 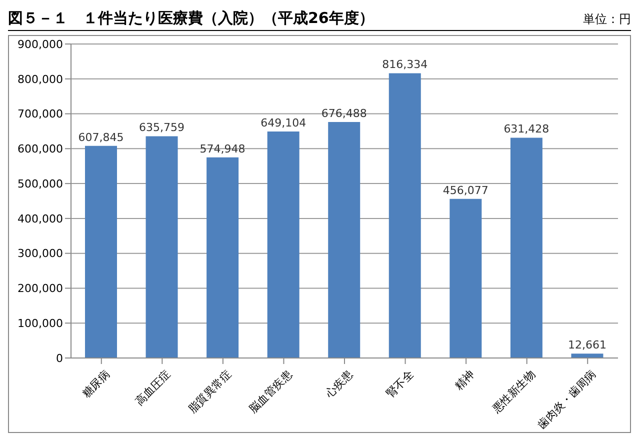 What do you see at coordinates (339, 384) in the screenshot?
I see `x-tick-label: 心疾患` at bounding box center [339, 384].